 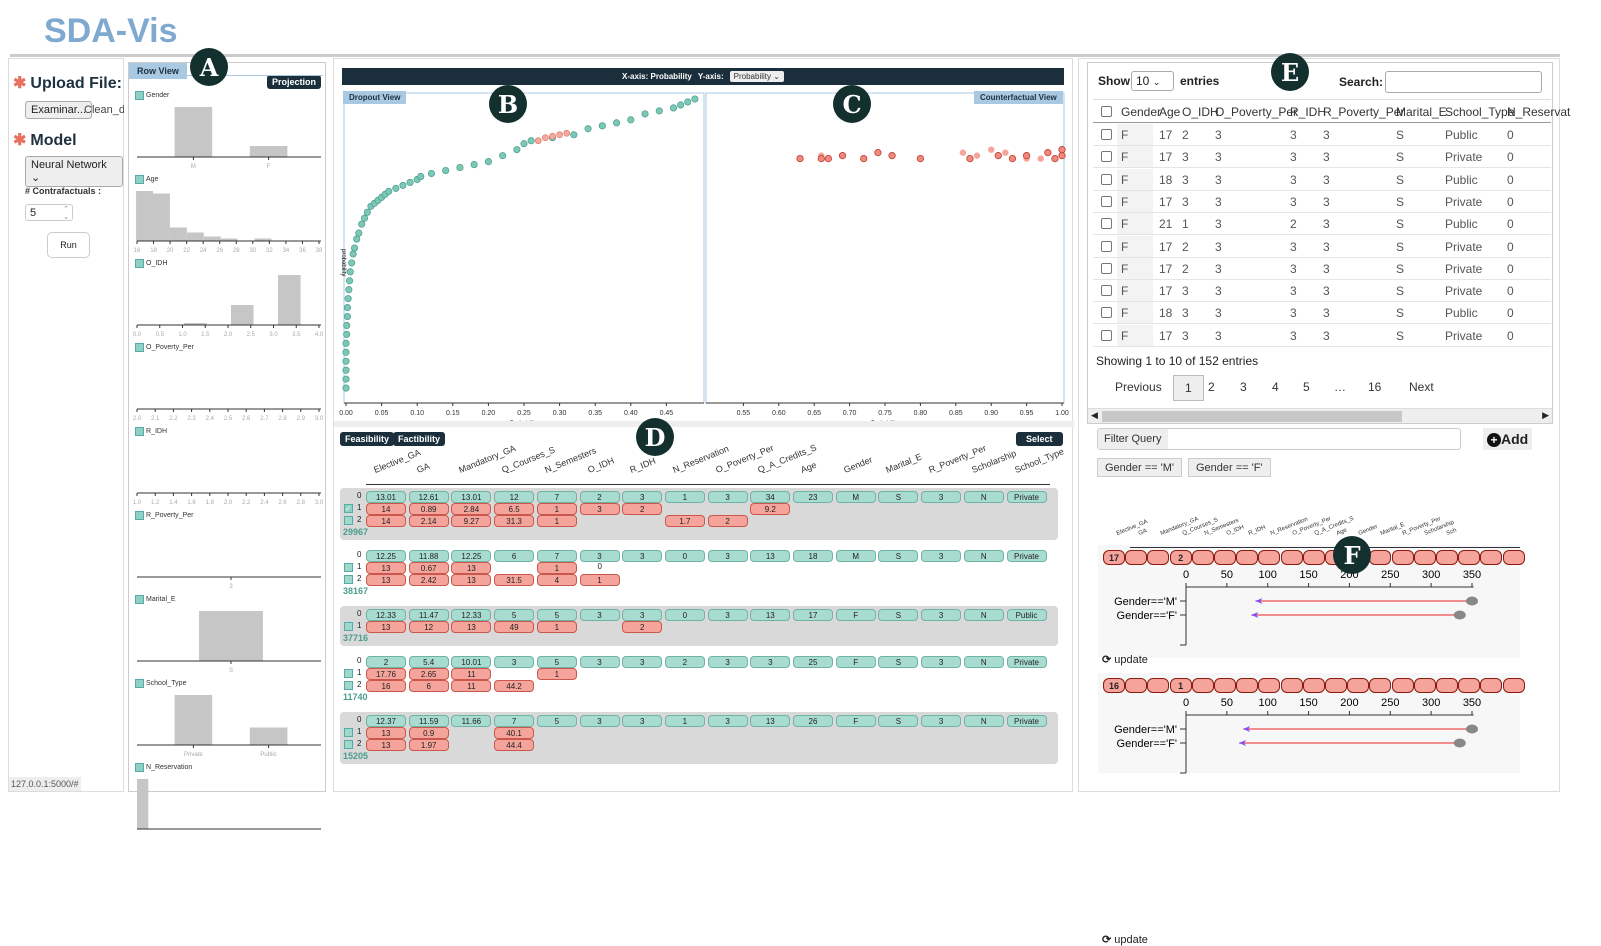 I want to click on original-value: F, so click(x=855, y=721).